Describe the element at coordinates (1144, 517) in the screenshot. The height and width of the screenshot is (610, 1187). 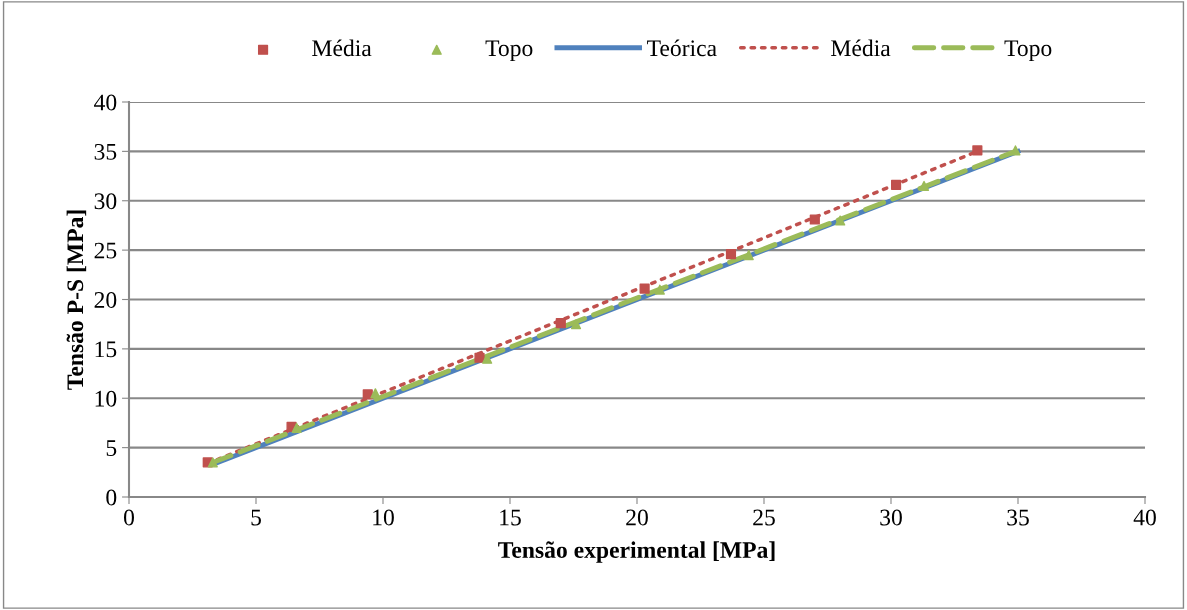
I see `x-tick-label: 40` at that location.